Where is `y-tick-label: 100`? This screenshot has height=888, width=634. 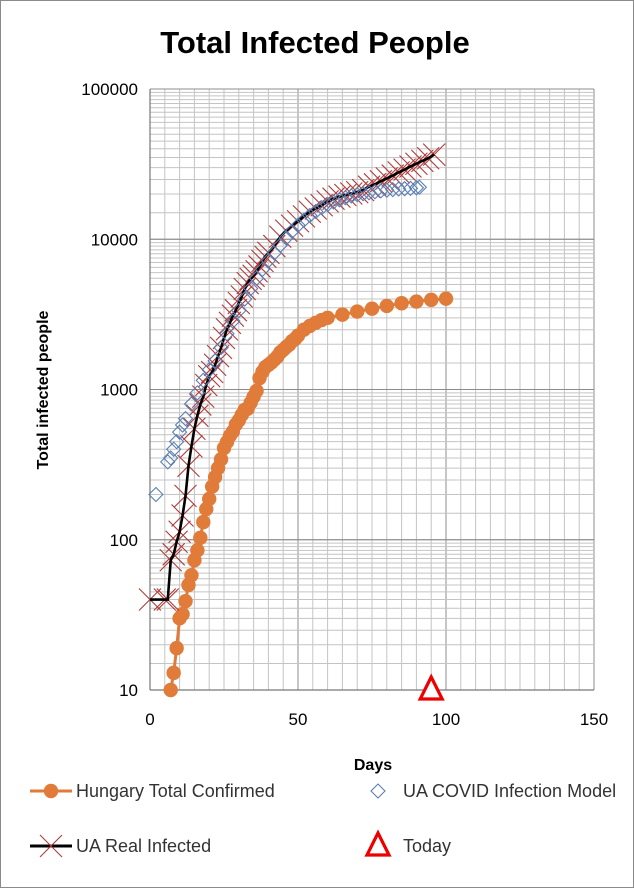
y-tick-label: 100 is located at coordinates (124, 540).